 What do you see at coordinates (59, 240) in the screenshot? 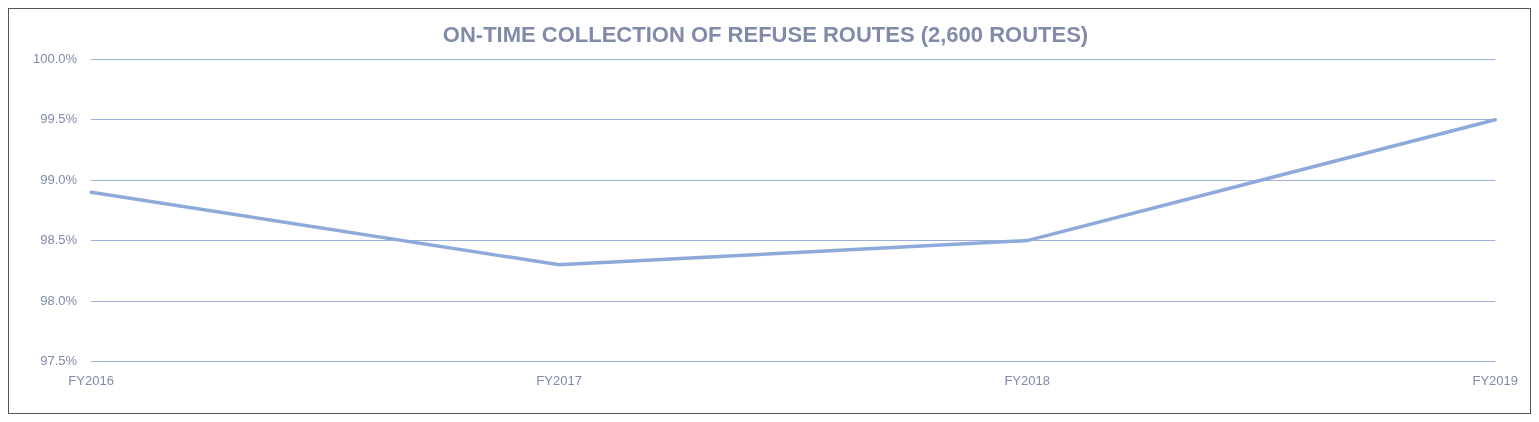
I see `y-tick-label: 98.5%` at bounding box center [59, 240].